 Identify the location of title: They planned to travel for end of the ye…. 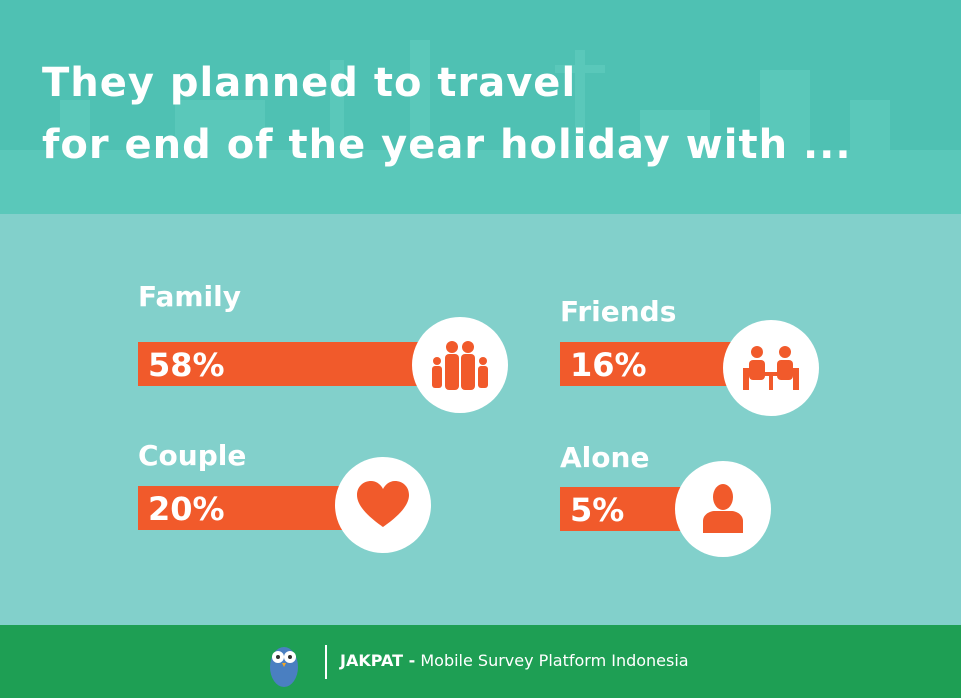
(447, 114).